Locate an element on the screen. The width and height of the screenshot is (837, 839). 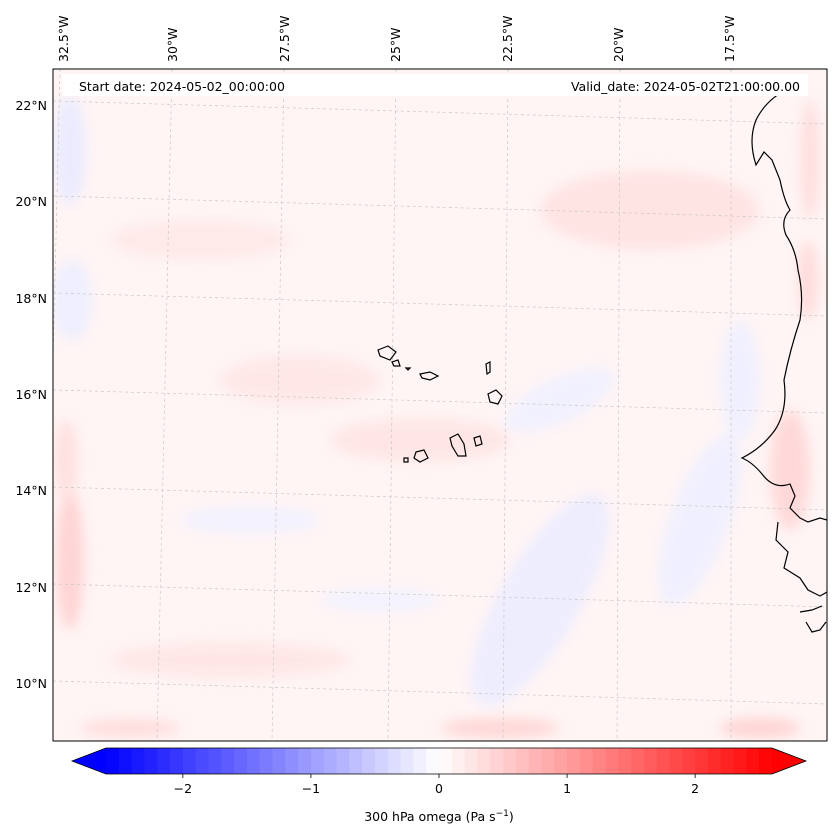
date-box is located at coordinates (435, 85).